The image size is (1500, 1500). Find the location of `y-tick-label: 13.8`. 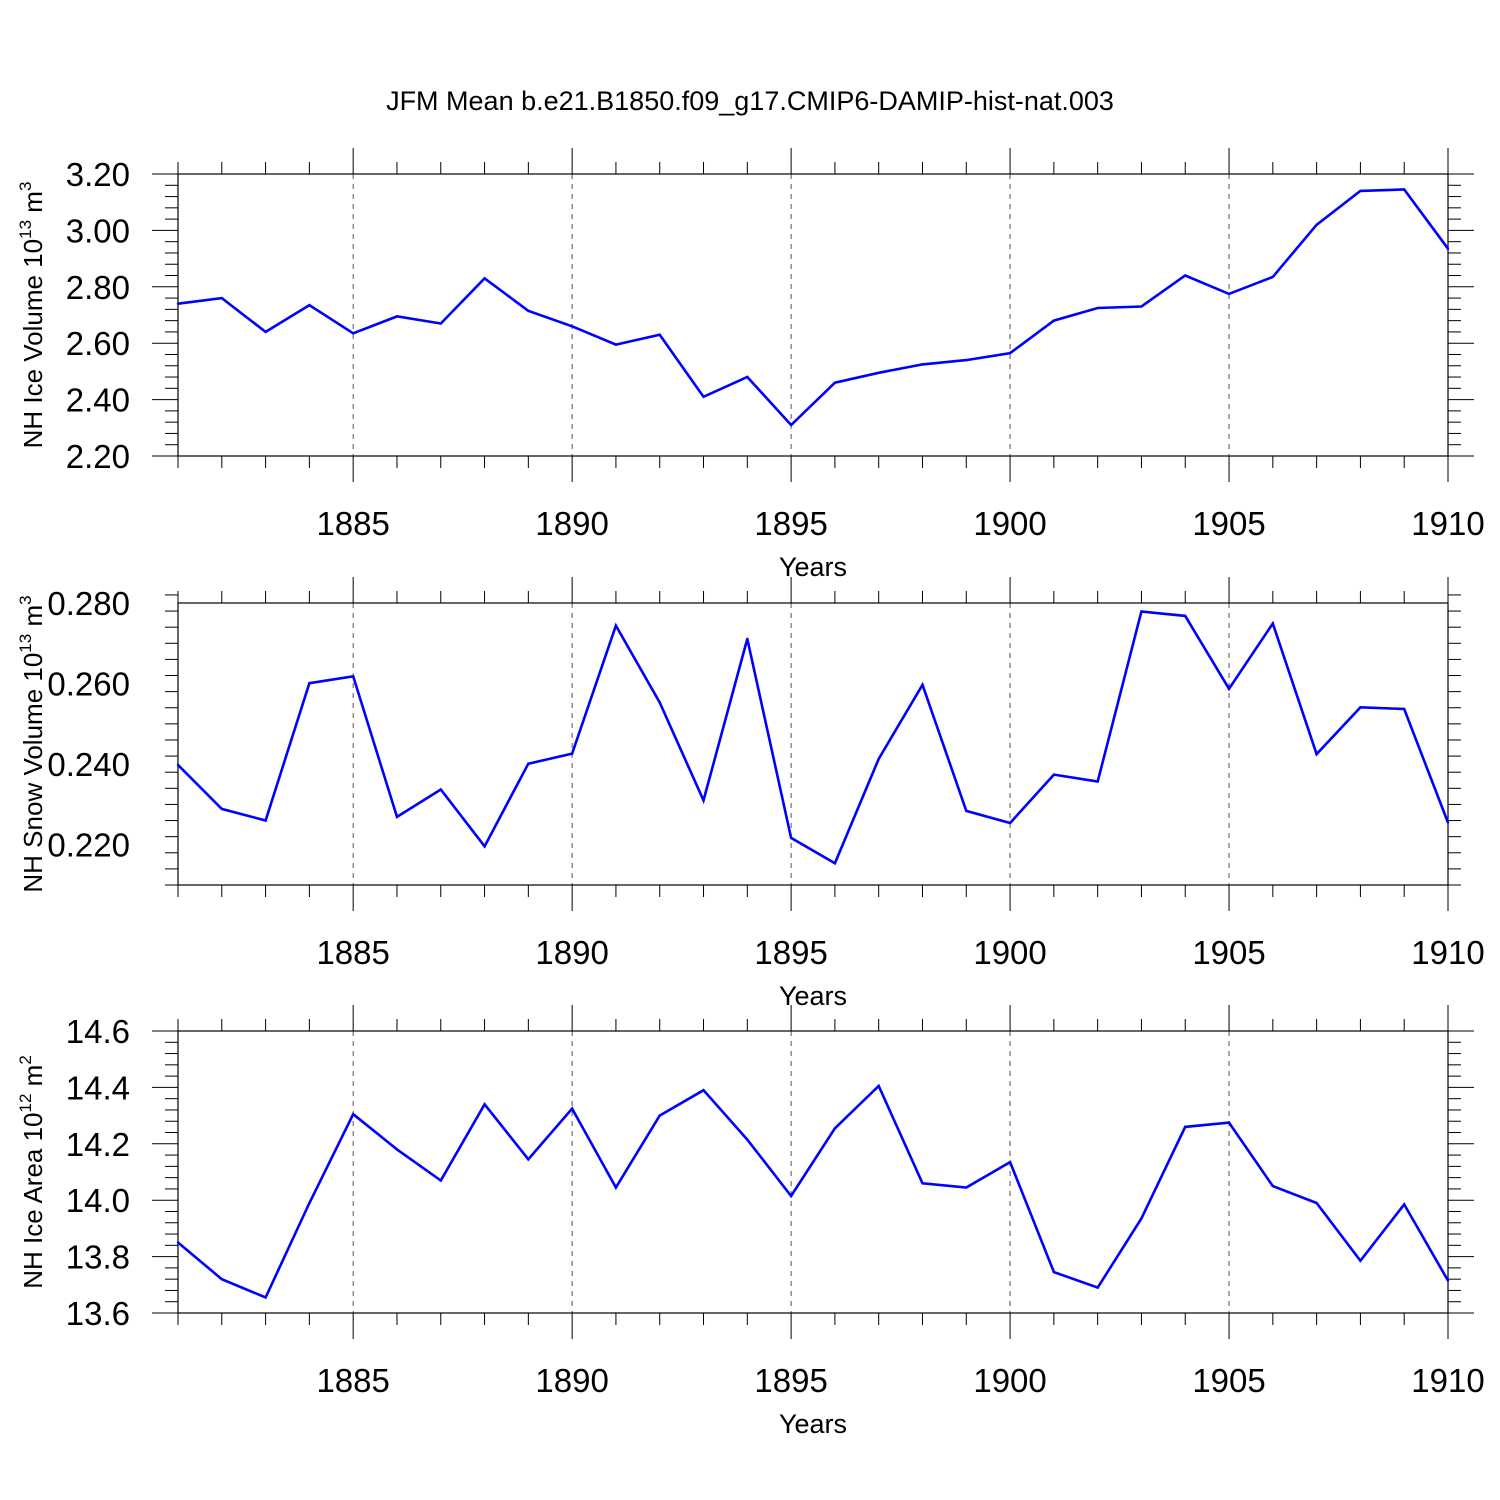

y-tick-label: 13.8 is located at coordinates (98, 1257).